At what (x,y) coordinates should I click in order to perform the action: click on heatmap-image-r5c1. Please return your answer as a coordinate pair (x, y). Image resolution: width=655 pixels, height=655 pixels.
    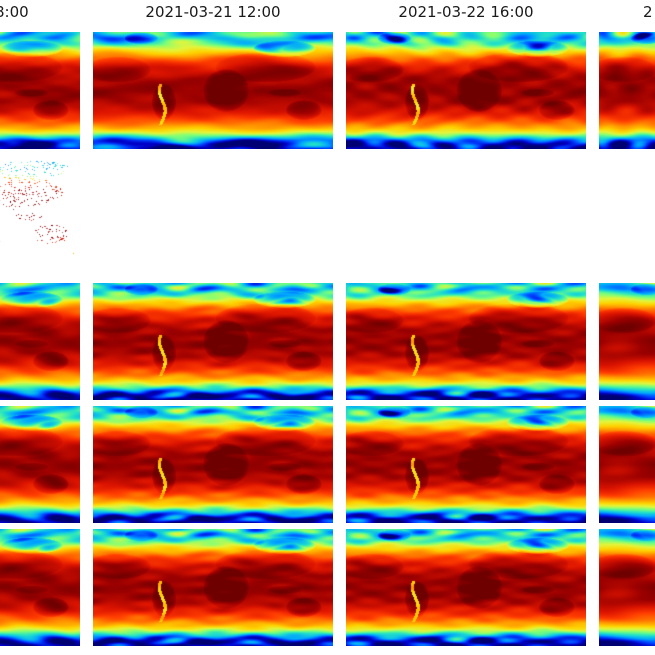
    Looking at the image, I should click on (40, 587).